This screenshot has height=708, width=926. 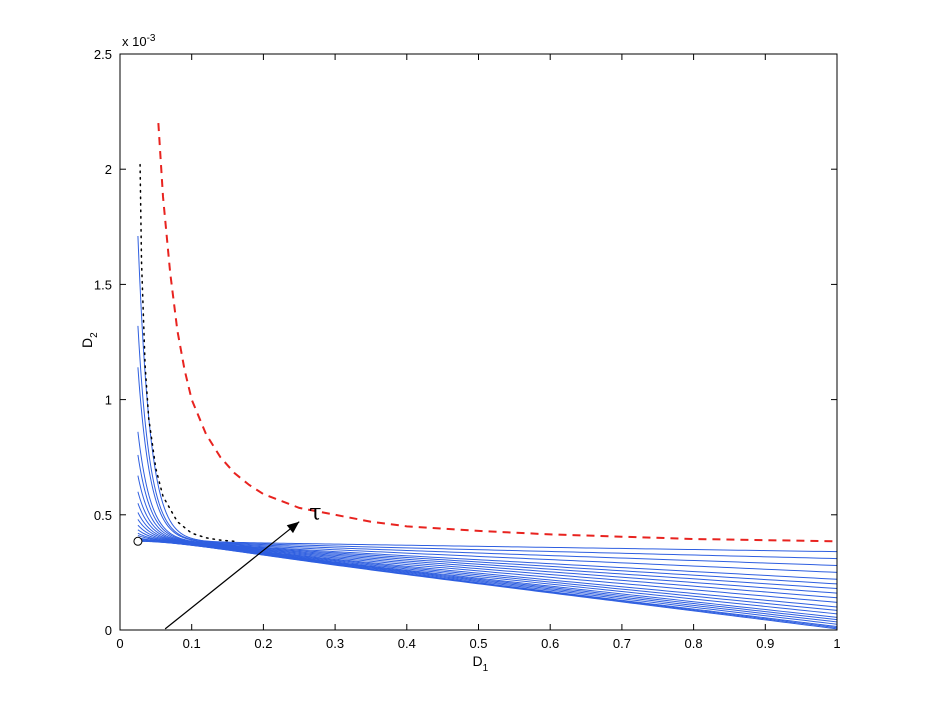 I want to click on y-axis-label: D2, so click(x=89, y=340).